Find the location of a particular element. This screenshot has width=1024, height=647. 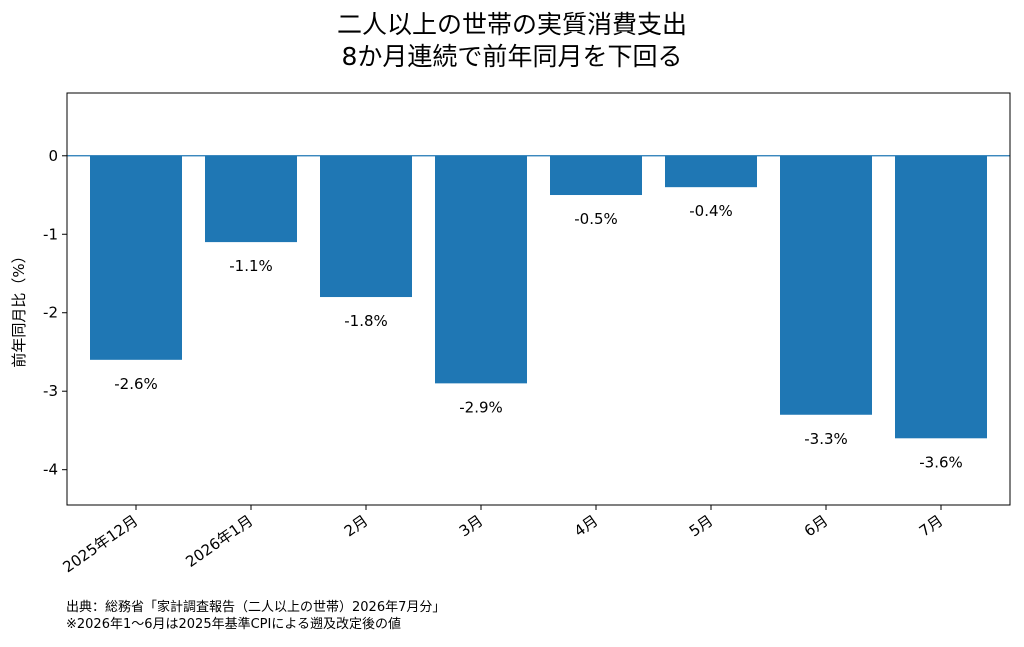

x-tick-label: 7月 is located at coordinates (931, 526).